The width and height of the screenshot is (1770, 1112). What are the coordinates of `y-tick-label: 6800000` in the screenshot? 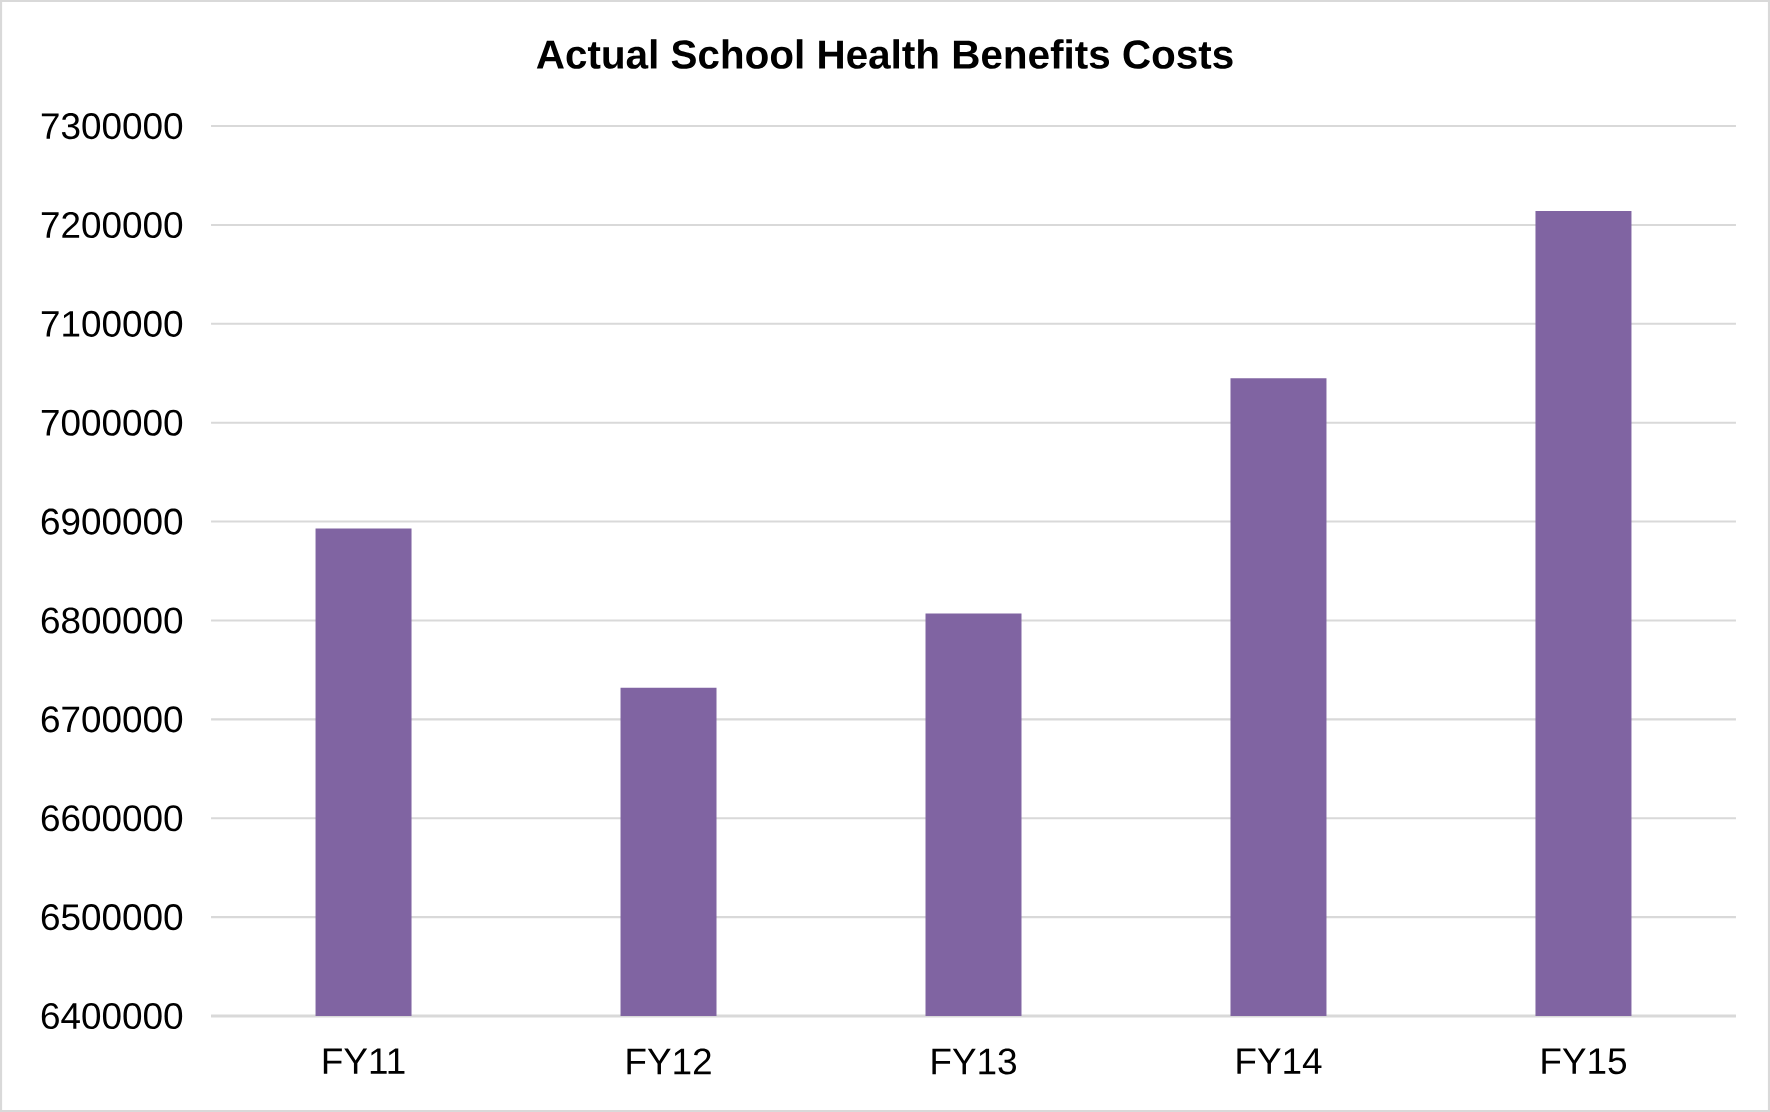 It's located at (112, 620).